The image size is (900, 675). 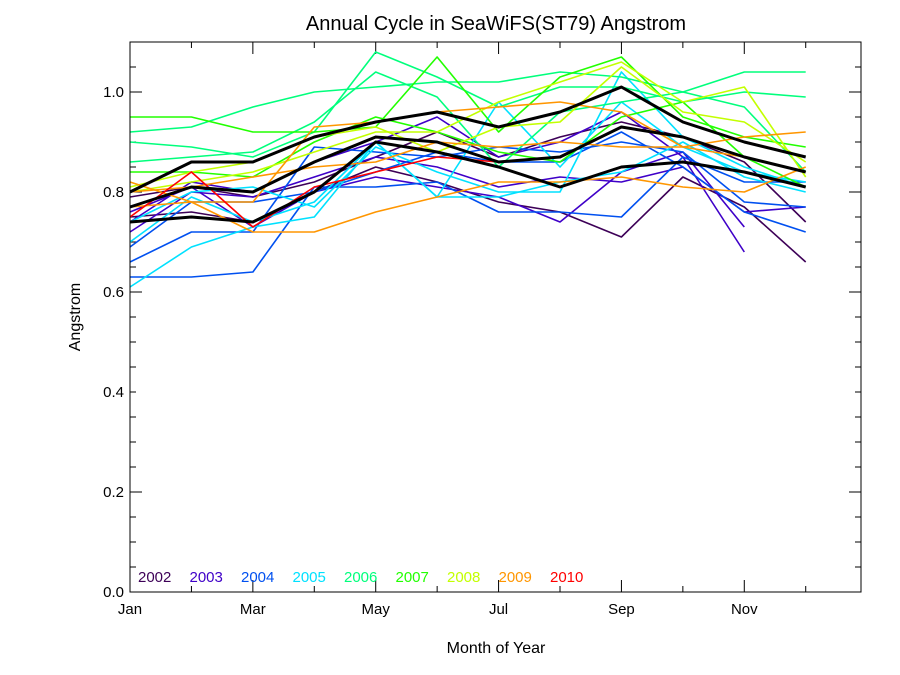 What do you see at coordinates (113, 192) in the screenshot?
I see `y-tick-label: 0.8` at bounding box center [113, 192].